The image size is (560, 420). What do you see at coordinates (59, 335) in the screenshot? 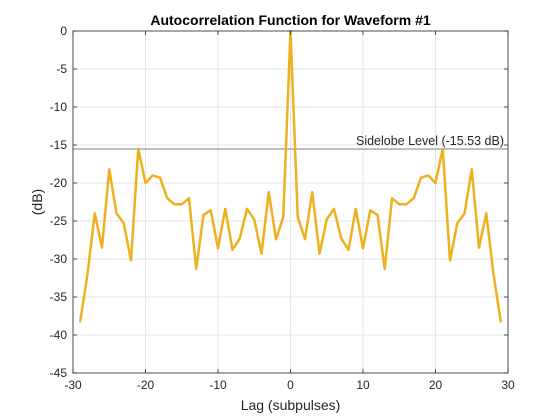
I see `y-tick-label: -40` at bounding box center [59, 335].